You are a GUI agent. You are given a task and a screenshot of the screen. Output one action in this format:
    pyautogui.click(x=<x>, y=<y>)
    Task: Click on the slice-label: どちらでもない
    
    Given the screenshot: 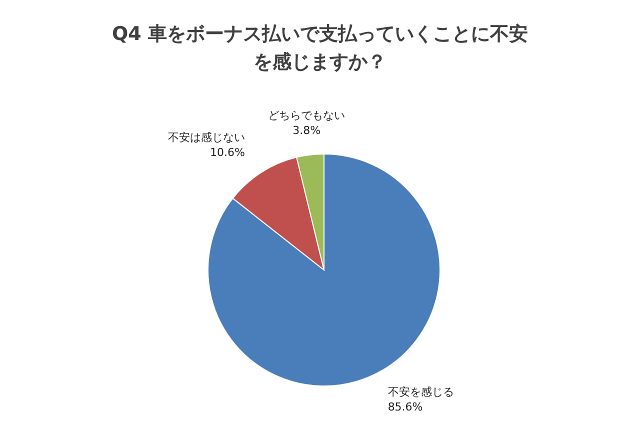 What is the action you would take?
    pyautogui.click(x=307, y=115)
    